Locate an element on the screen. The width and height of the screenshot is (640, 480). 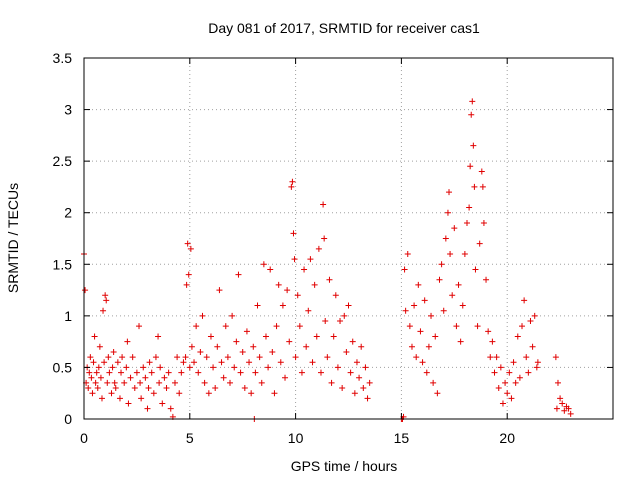
y-tick-label: 3.5 is located at coordinates (63, 58).